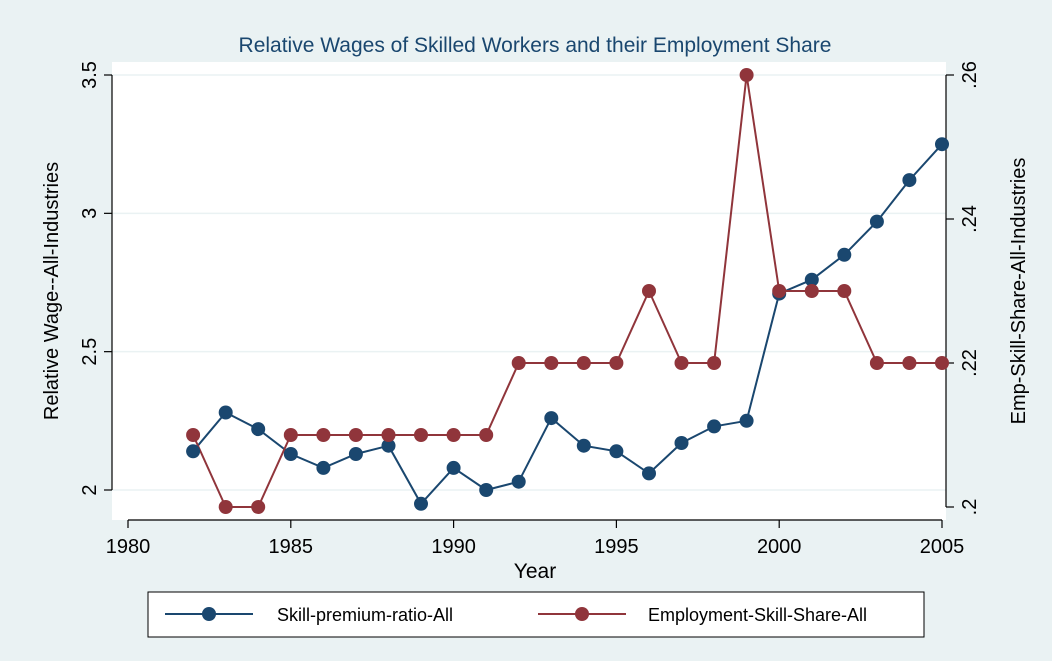 The image size is (1052, 661). Describe the element at coordinates (52, 291) in the screenshot. I see `y-axis-left-label: Relative Wage--All-Industries` at that location.